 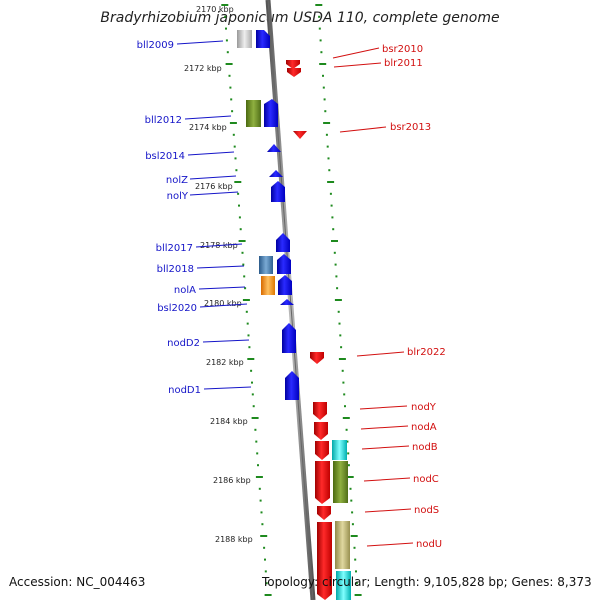 I want to click on gene-label-blr2011: blr2011, so click(x=403, y=63).